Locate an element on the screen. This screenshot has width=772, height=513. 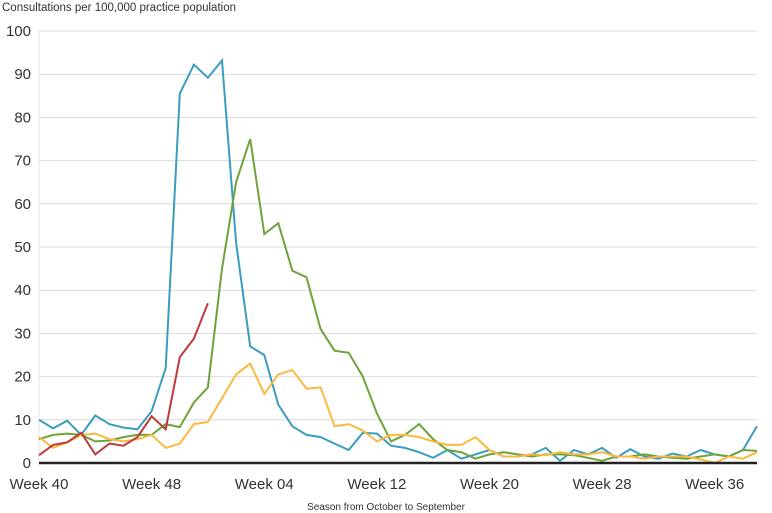
y-tick-label: 40 is located at coordinates (22, 290).